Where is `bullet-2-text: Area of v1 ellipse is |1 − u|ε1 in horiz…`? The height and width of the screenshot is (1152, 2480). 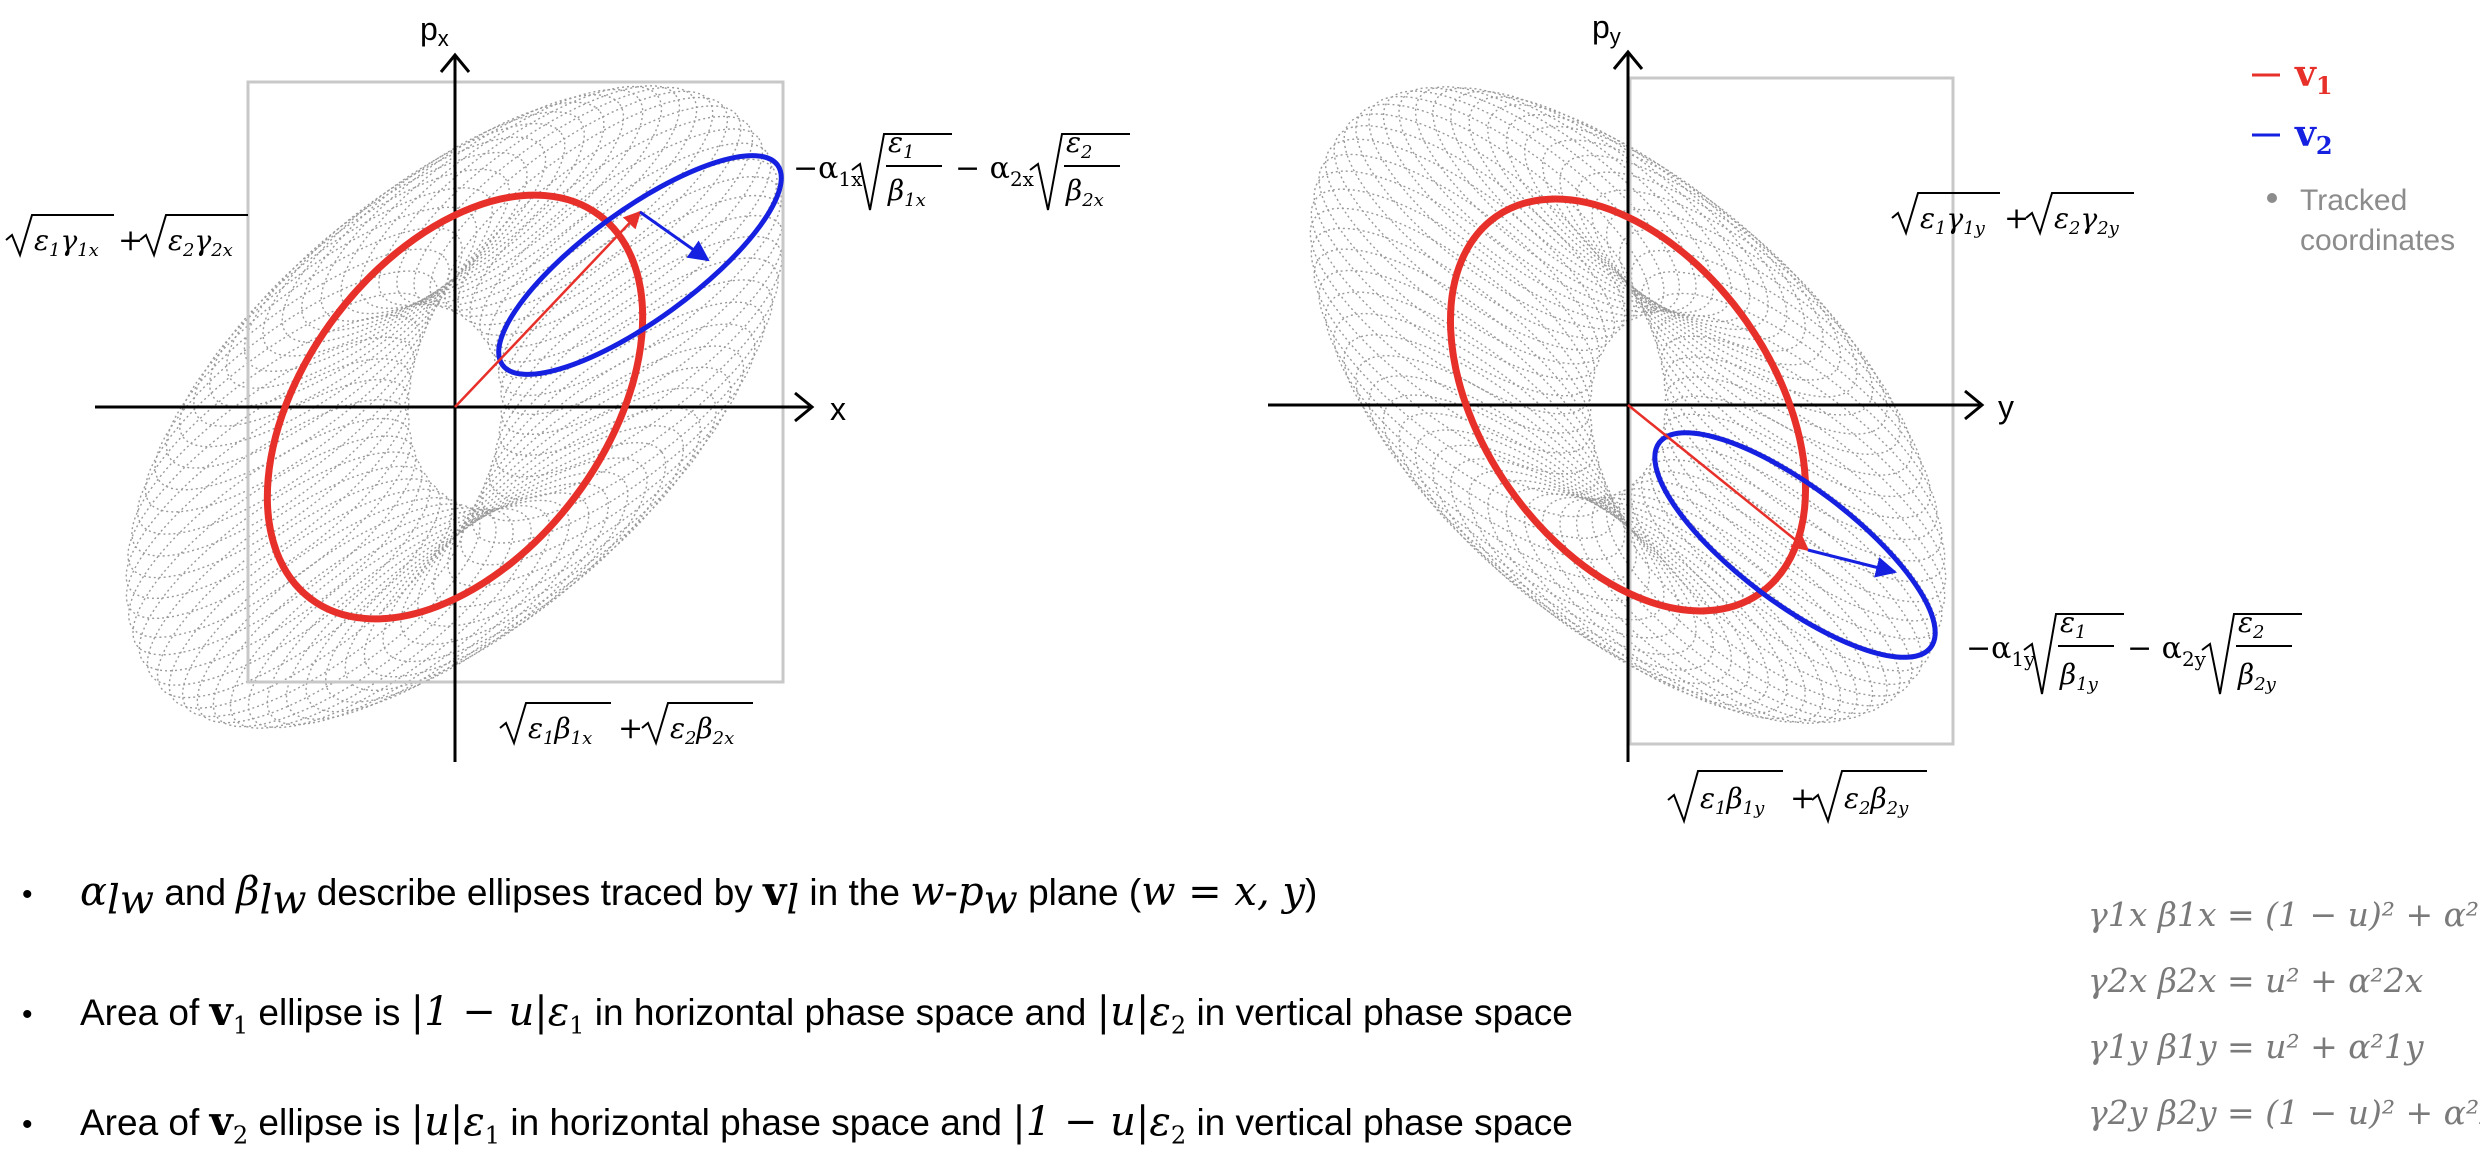 bullet-2-text: Area of v1 ellipse is |1 − u|ε1 in horiz… is located at coordinates (826, 1014).